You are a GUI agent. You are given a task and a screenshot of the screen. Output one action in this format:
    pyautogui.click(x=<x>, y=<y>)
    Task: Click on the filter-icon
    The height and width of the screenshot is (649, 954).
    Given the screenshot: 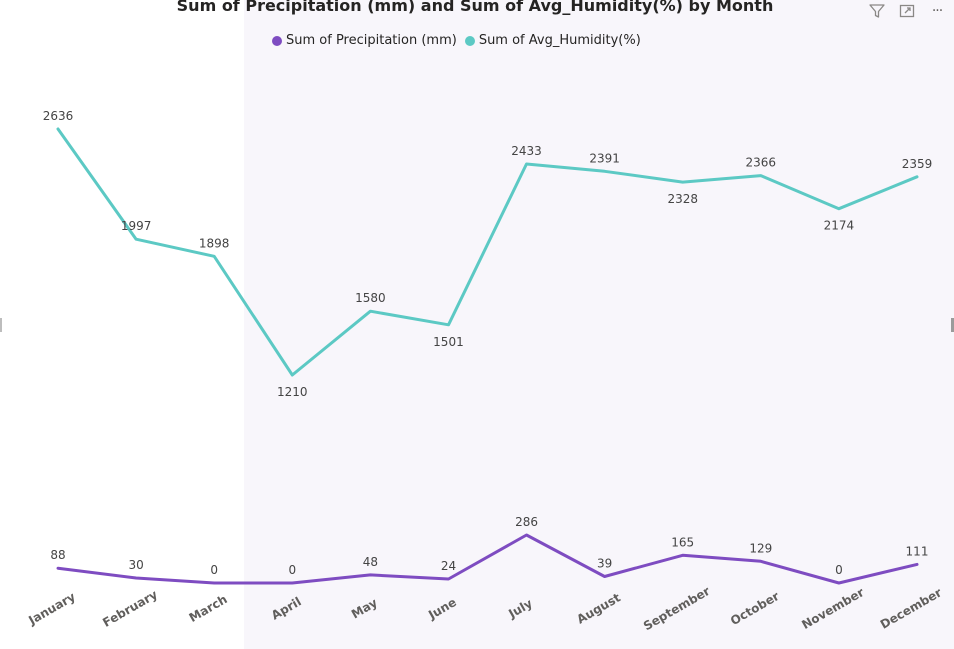 What is the action you would take?
    pyautogui.click(x=877, y=11)
    